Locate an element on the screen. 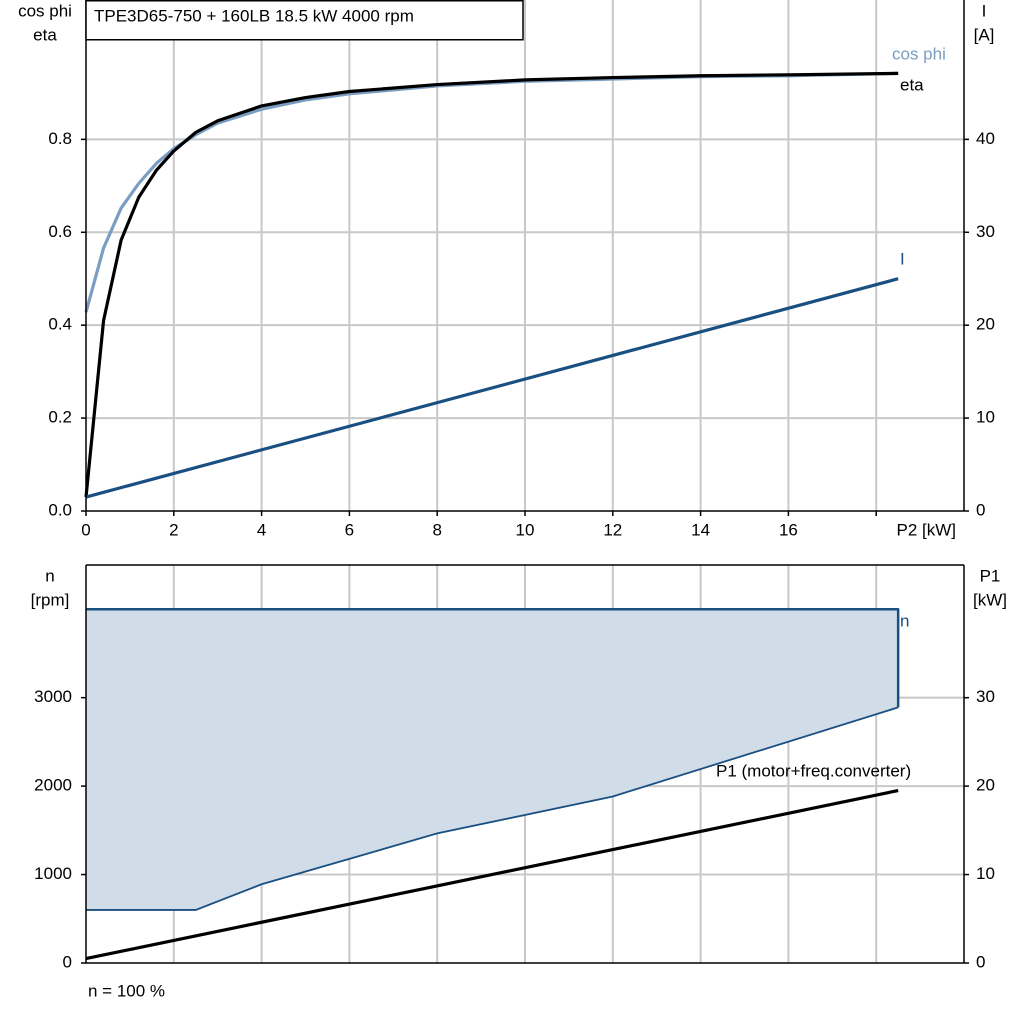  x-tick-label: 6 is located at coordinates (349, 529).